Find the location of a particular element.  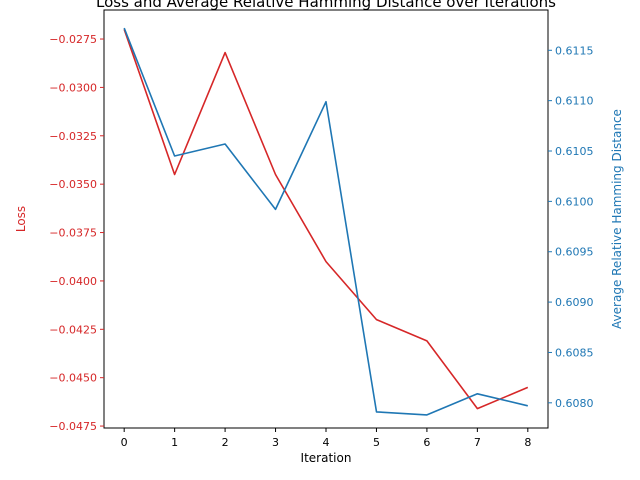

left-tick-label: −0.0375 is located at coordinates (73, 233).